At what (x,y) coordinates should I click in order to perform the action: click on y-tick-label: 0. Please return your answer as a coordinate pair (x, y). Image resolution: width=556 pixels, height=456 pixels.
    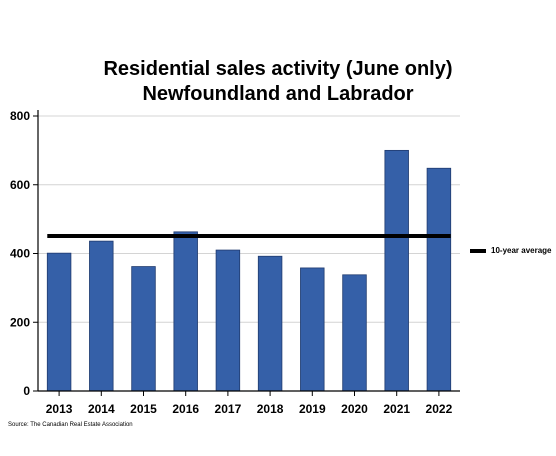
    Looking at the image, I should click on (26, 391).